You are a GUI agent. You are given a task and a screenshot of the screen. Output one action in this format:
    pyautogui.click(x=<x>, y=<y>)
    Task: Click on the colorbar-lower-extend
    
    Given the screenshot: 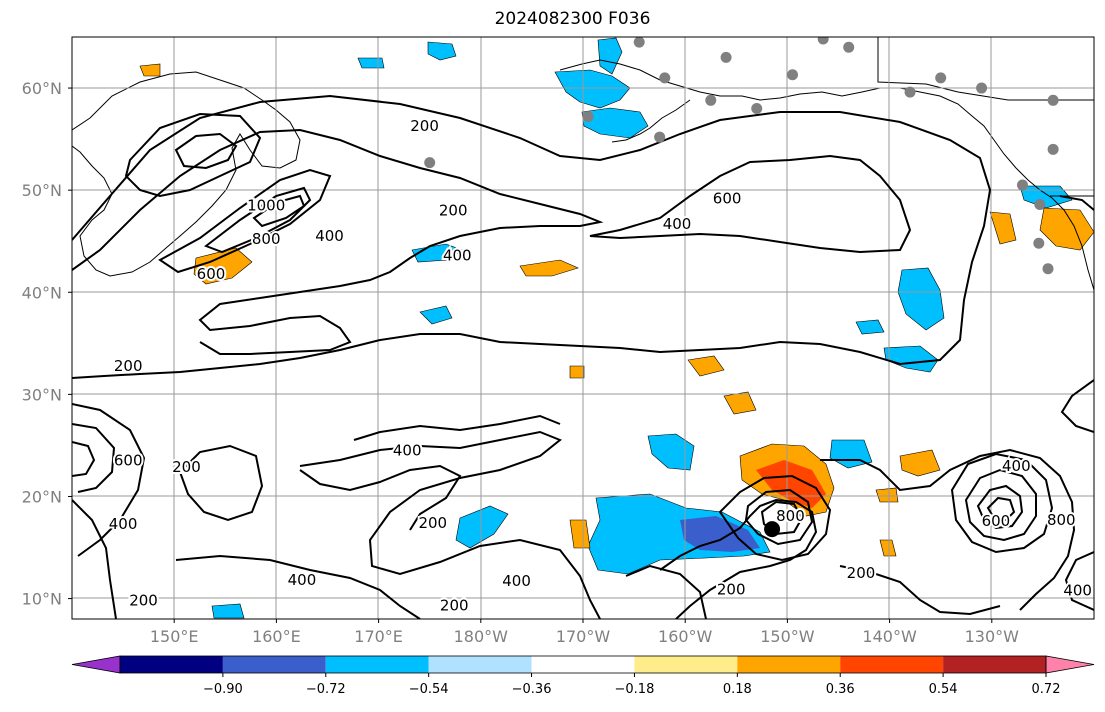 What is the action you would take?
    pyautogui.click(x=96, y=664)
    